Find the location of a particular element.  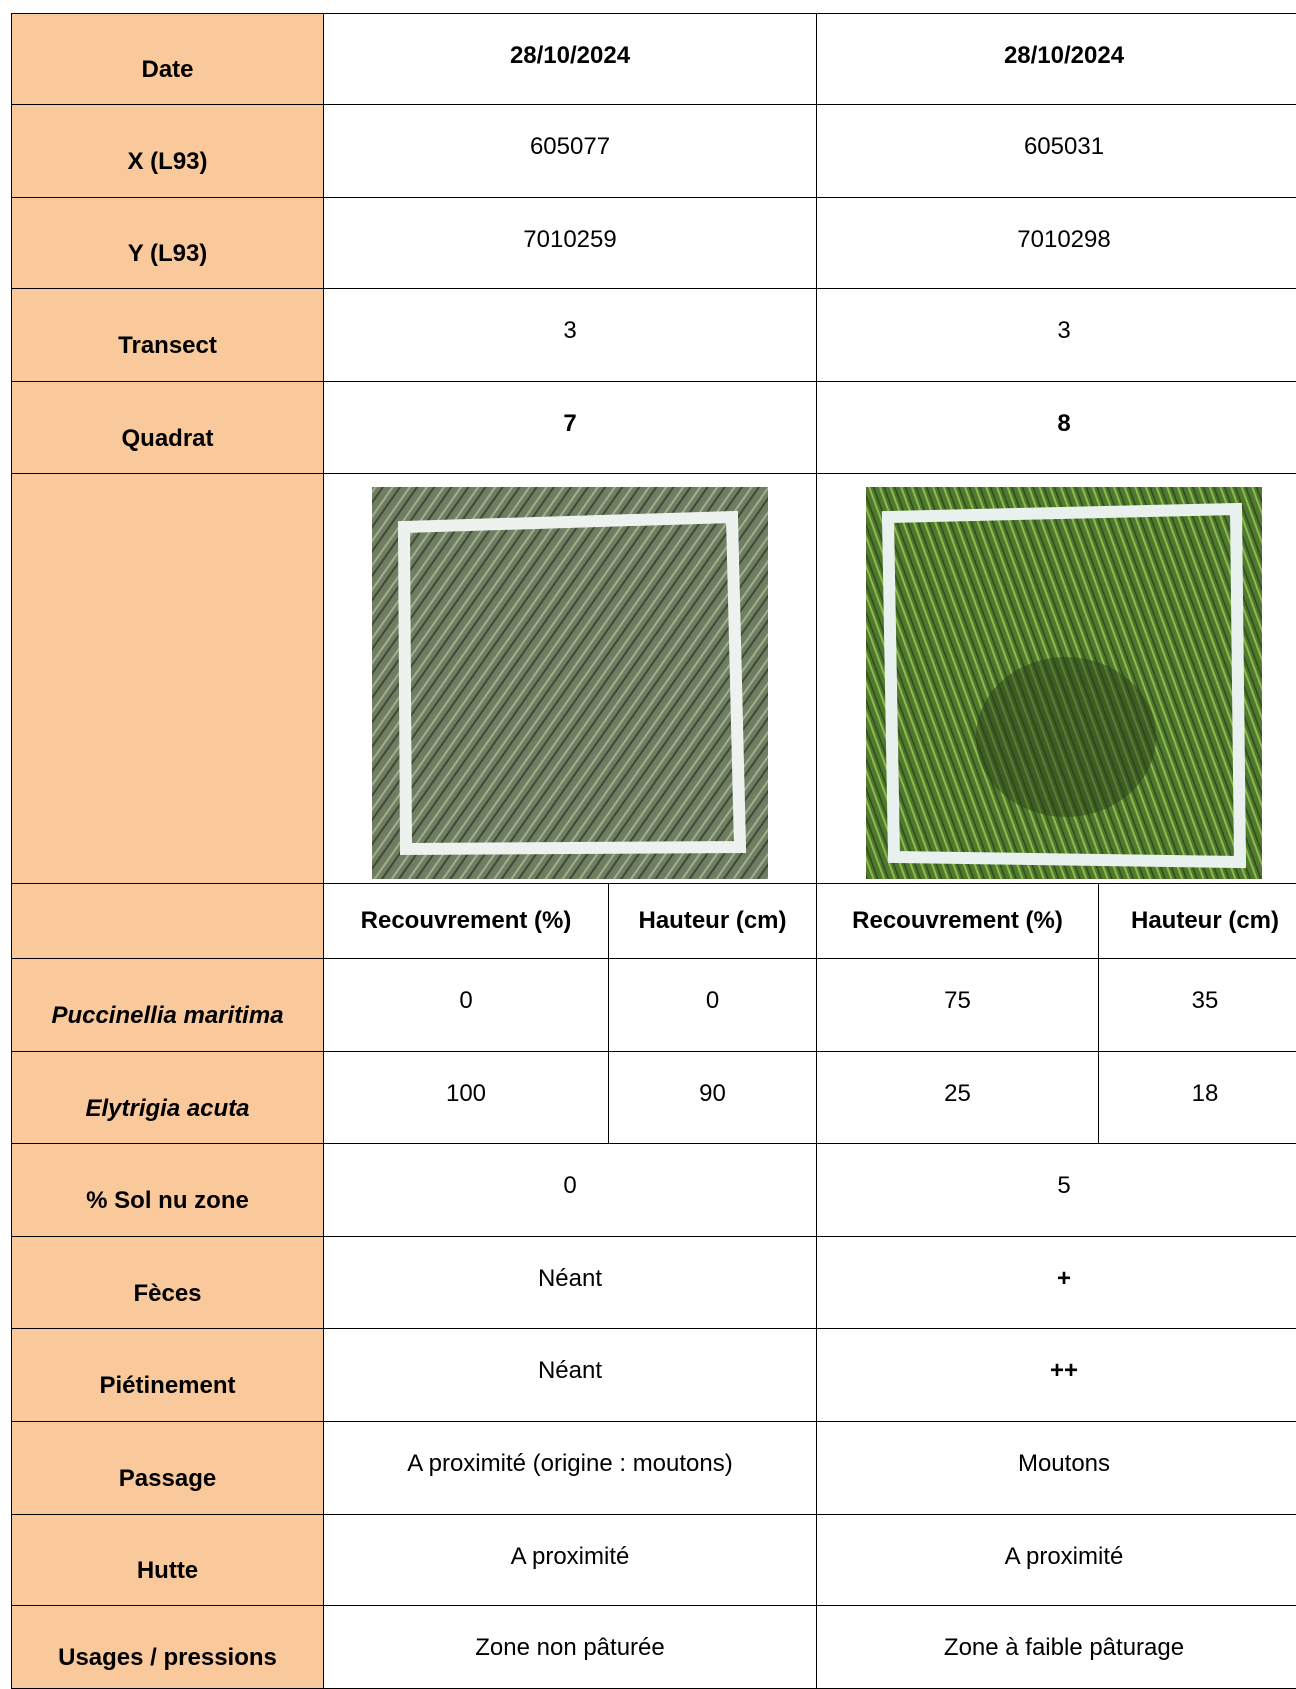

row-label: Usages / pressions is located at coordinates (168, 1647).